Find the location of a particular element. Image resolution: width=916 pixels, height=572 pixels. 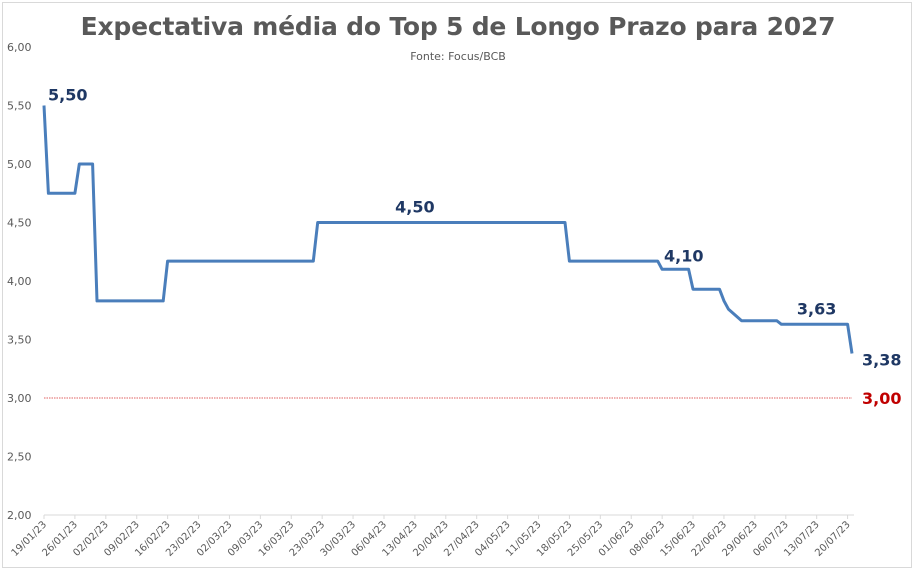

y-tick-label: 5,50 is located at coordinates (19, 106).